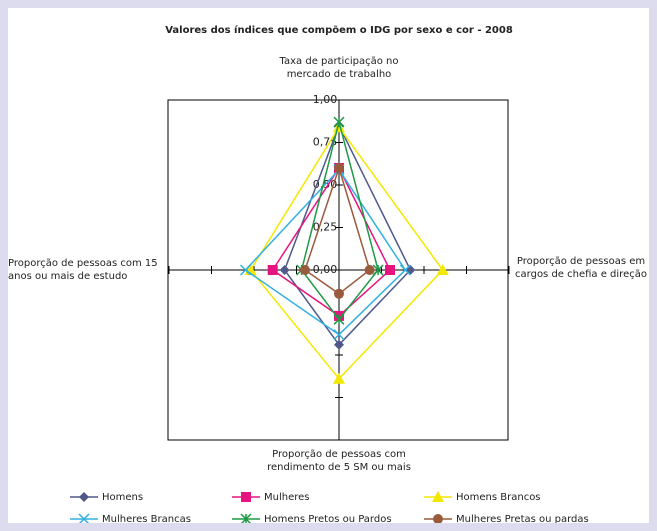 The height and width of the screenshot is (531, 657). I want to click on tick-label: 0,00, so click(325, 269).